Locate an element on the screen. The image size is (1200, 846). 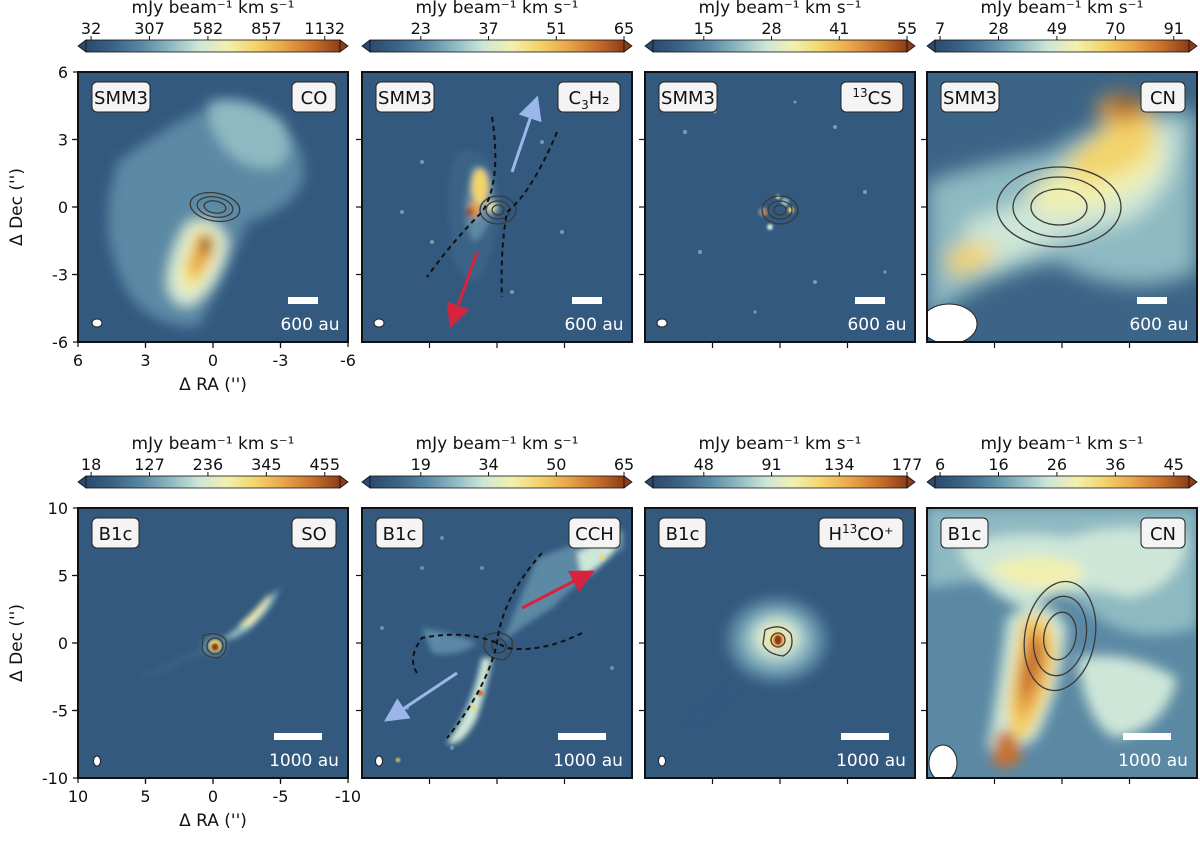
panel-smm3-13cs is located at coordinates (780, 207).